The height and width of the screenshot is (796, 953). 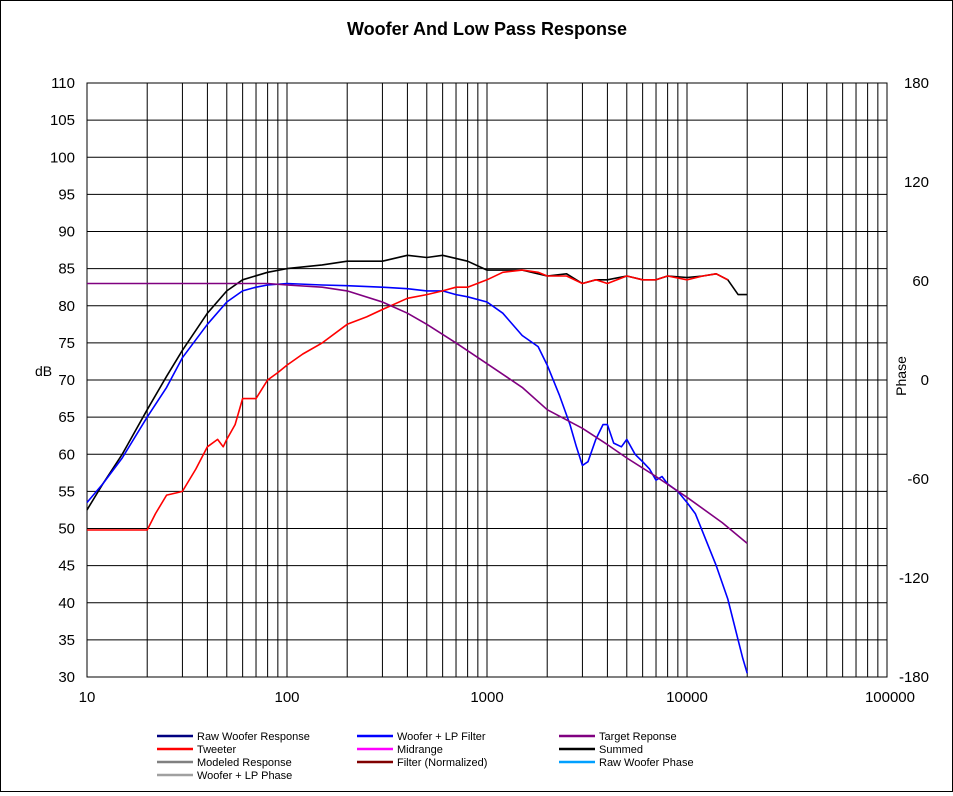 I want to click on y2-tick-label: 120, so click(x=916, y=182).